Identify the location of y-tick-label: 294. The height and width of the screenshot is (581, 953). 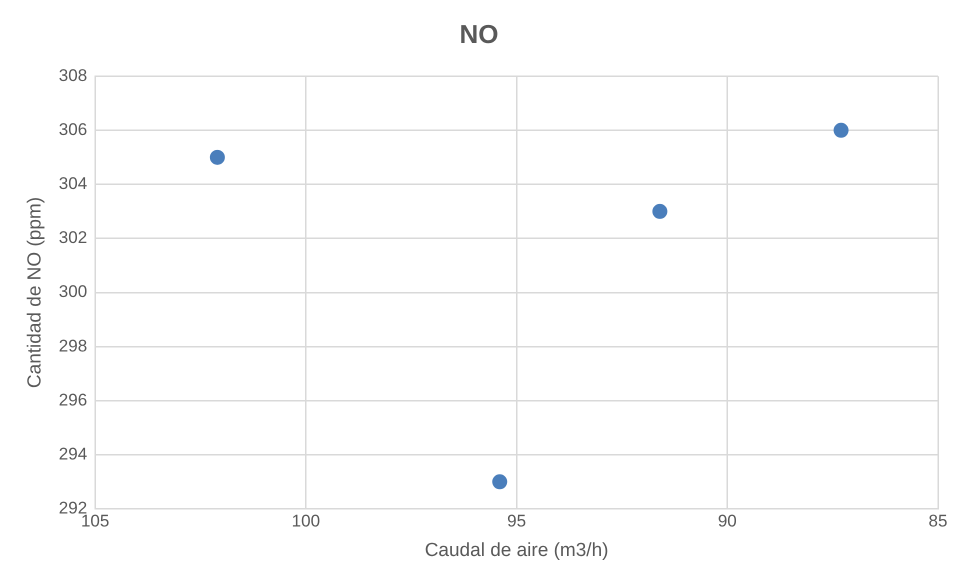
(73, 454).